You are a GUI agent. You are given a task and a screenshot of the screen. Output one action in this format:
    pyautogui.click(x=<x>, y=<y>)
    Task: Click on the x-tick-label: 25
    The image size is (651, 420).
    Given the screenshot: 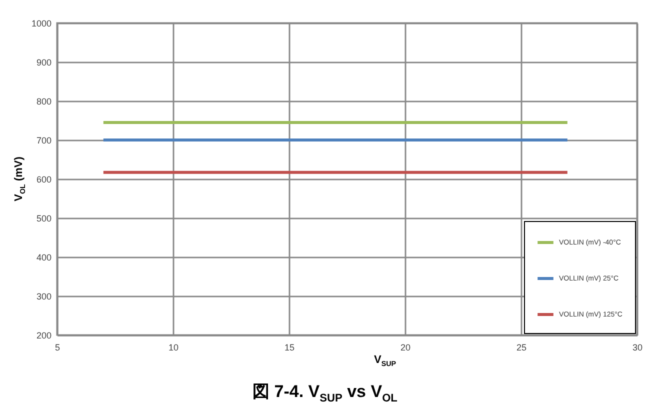 What is the action you would take?
    pyautogui.click(x=521, y=347)
    